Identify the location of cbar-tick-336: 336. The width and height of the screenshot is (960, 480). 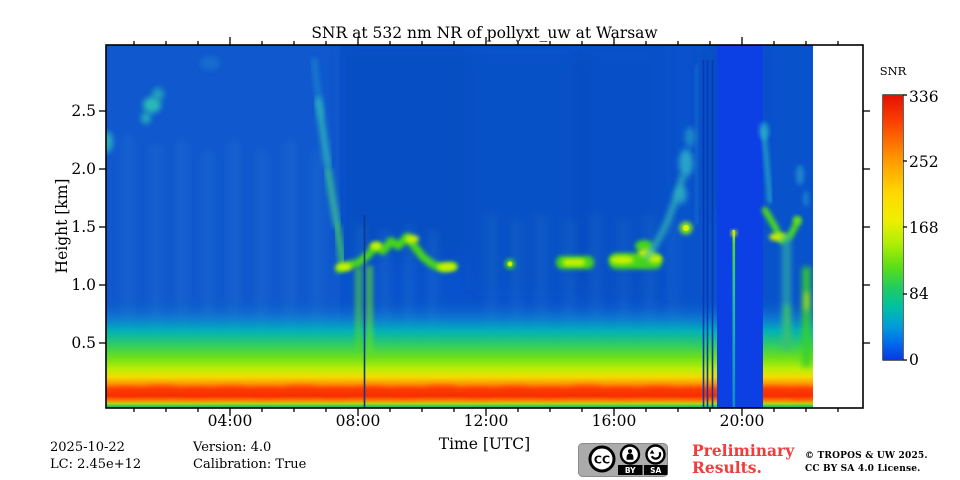
(924, 97).